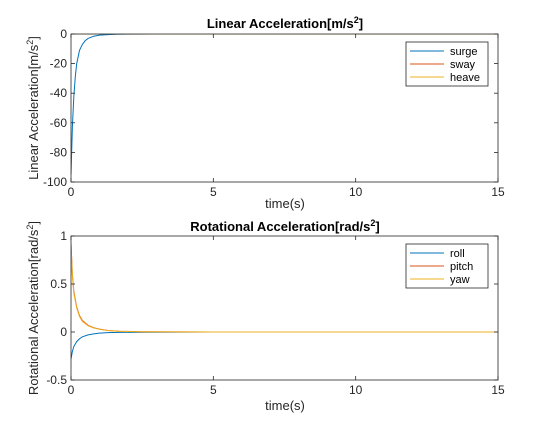 The height and width of the screenshot is (427, 550). I want to click on y-tick-label: -100, so click(55, 182).